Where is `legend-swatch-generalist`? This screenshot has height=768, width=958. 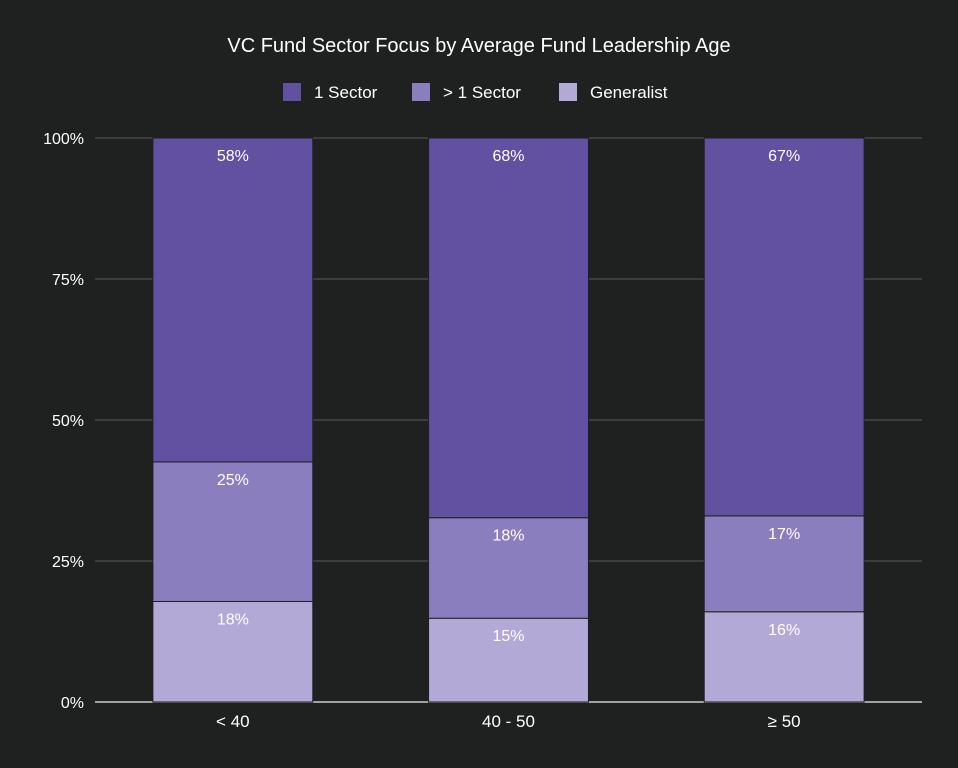 legend-swatch-generalist is located at coordinates (568, 92).